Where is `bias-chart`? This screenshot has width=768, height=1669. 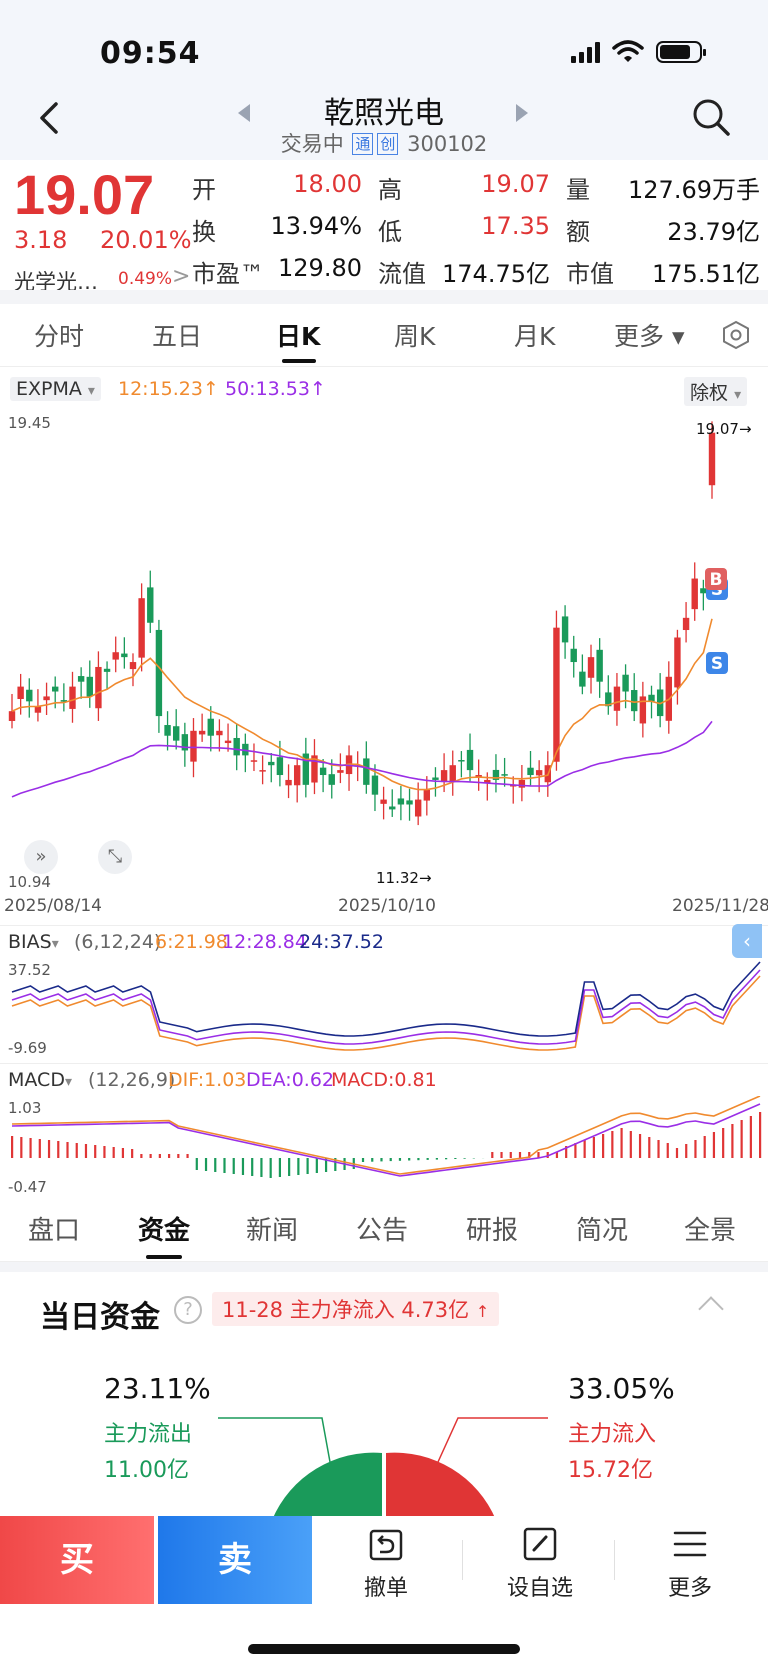 bias-chart is located at coordinates (384, 1008).